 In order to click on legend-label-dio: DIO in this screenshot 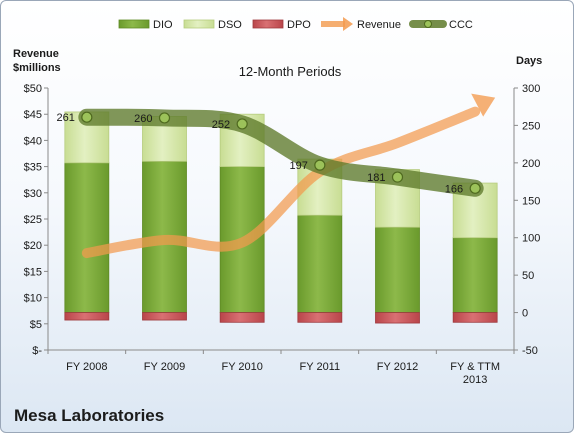, I will do `click(163, 25)`.